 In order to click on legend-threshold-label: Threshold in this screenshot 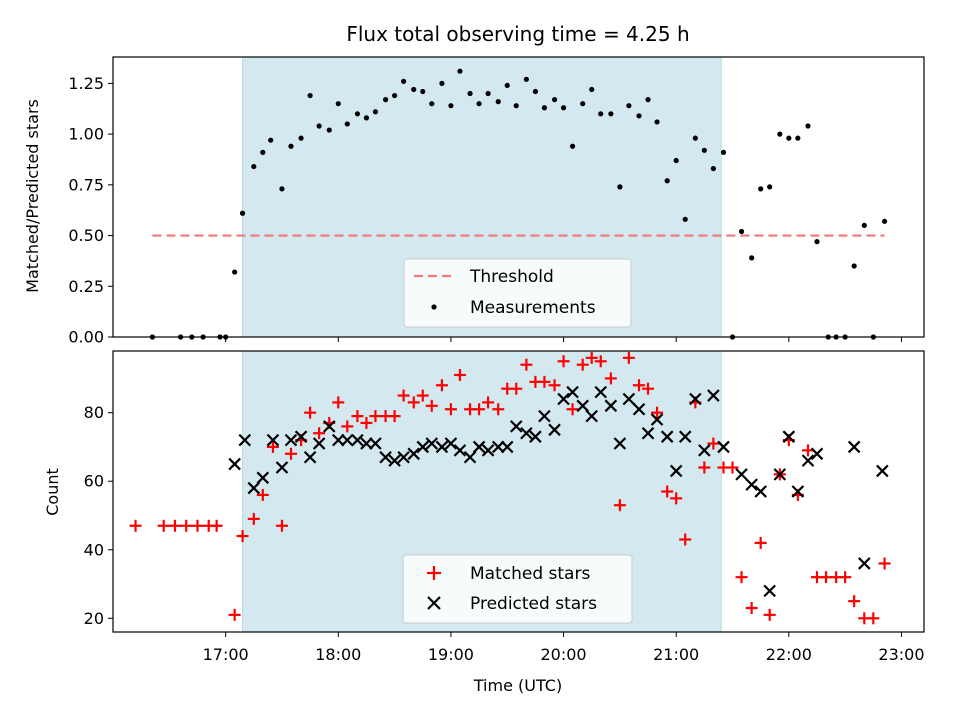, I will do `click(511, 277)`.